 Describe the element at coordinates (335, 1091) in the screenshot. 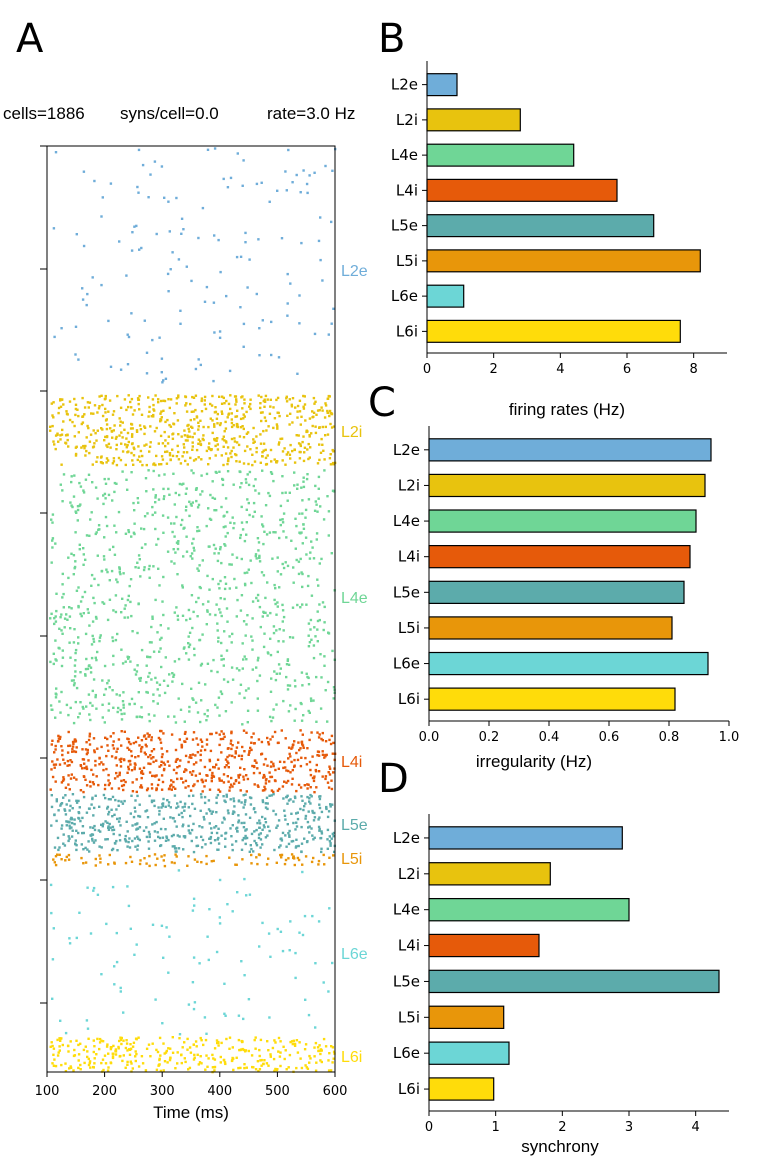

I see `raster-x-tick-label: 600` at that location.